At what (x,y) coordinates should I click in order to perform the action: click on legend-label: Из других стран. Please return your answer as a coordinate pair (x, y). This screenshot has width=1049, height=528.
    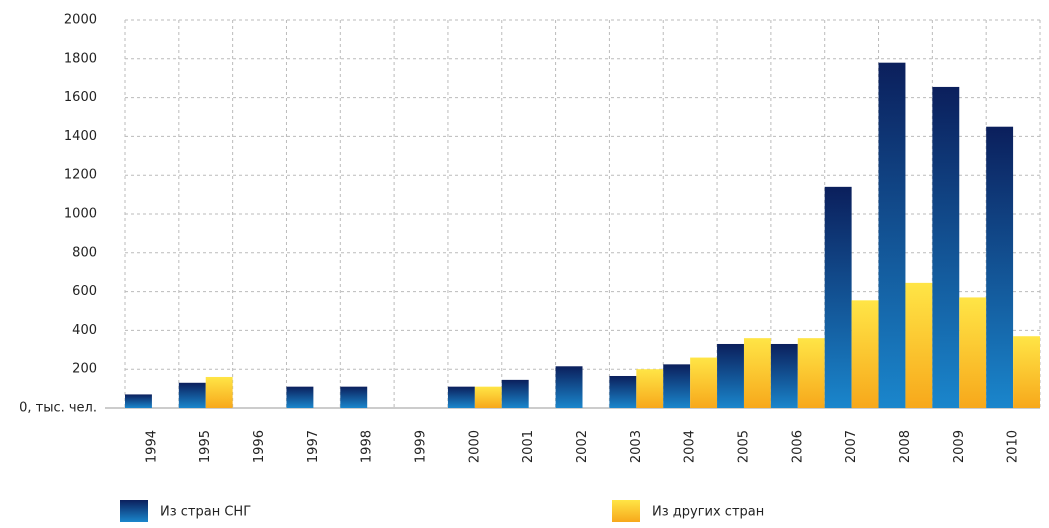
    Looking at the image, I should click on (708, 512).